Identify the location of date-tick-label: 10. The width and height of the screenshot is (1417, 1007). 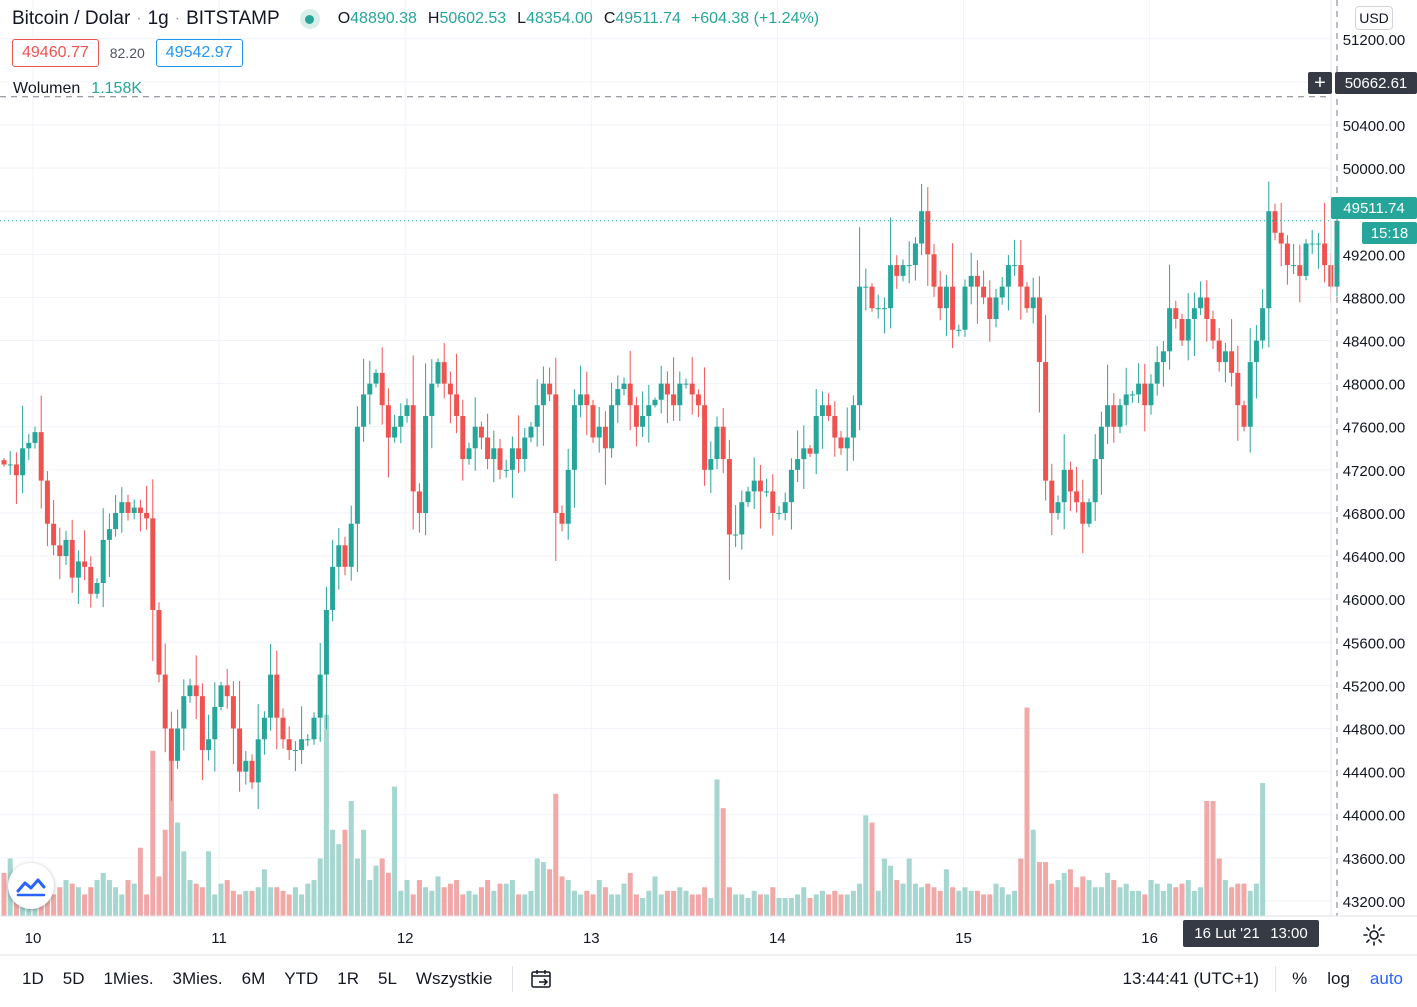
(33, 938).